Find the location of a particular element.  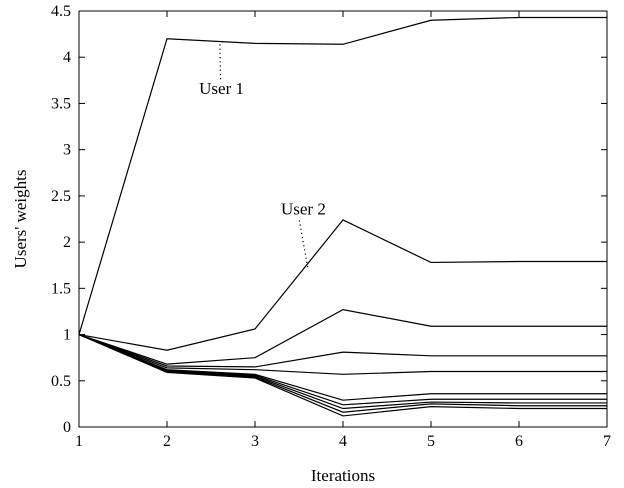

annotation-layer: User 1 User 2 is located at coordinates (262, 155).